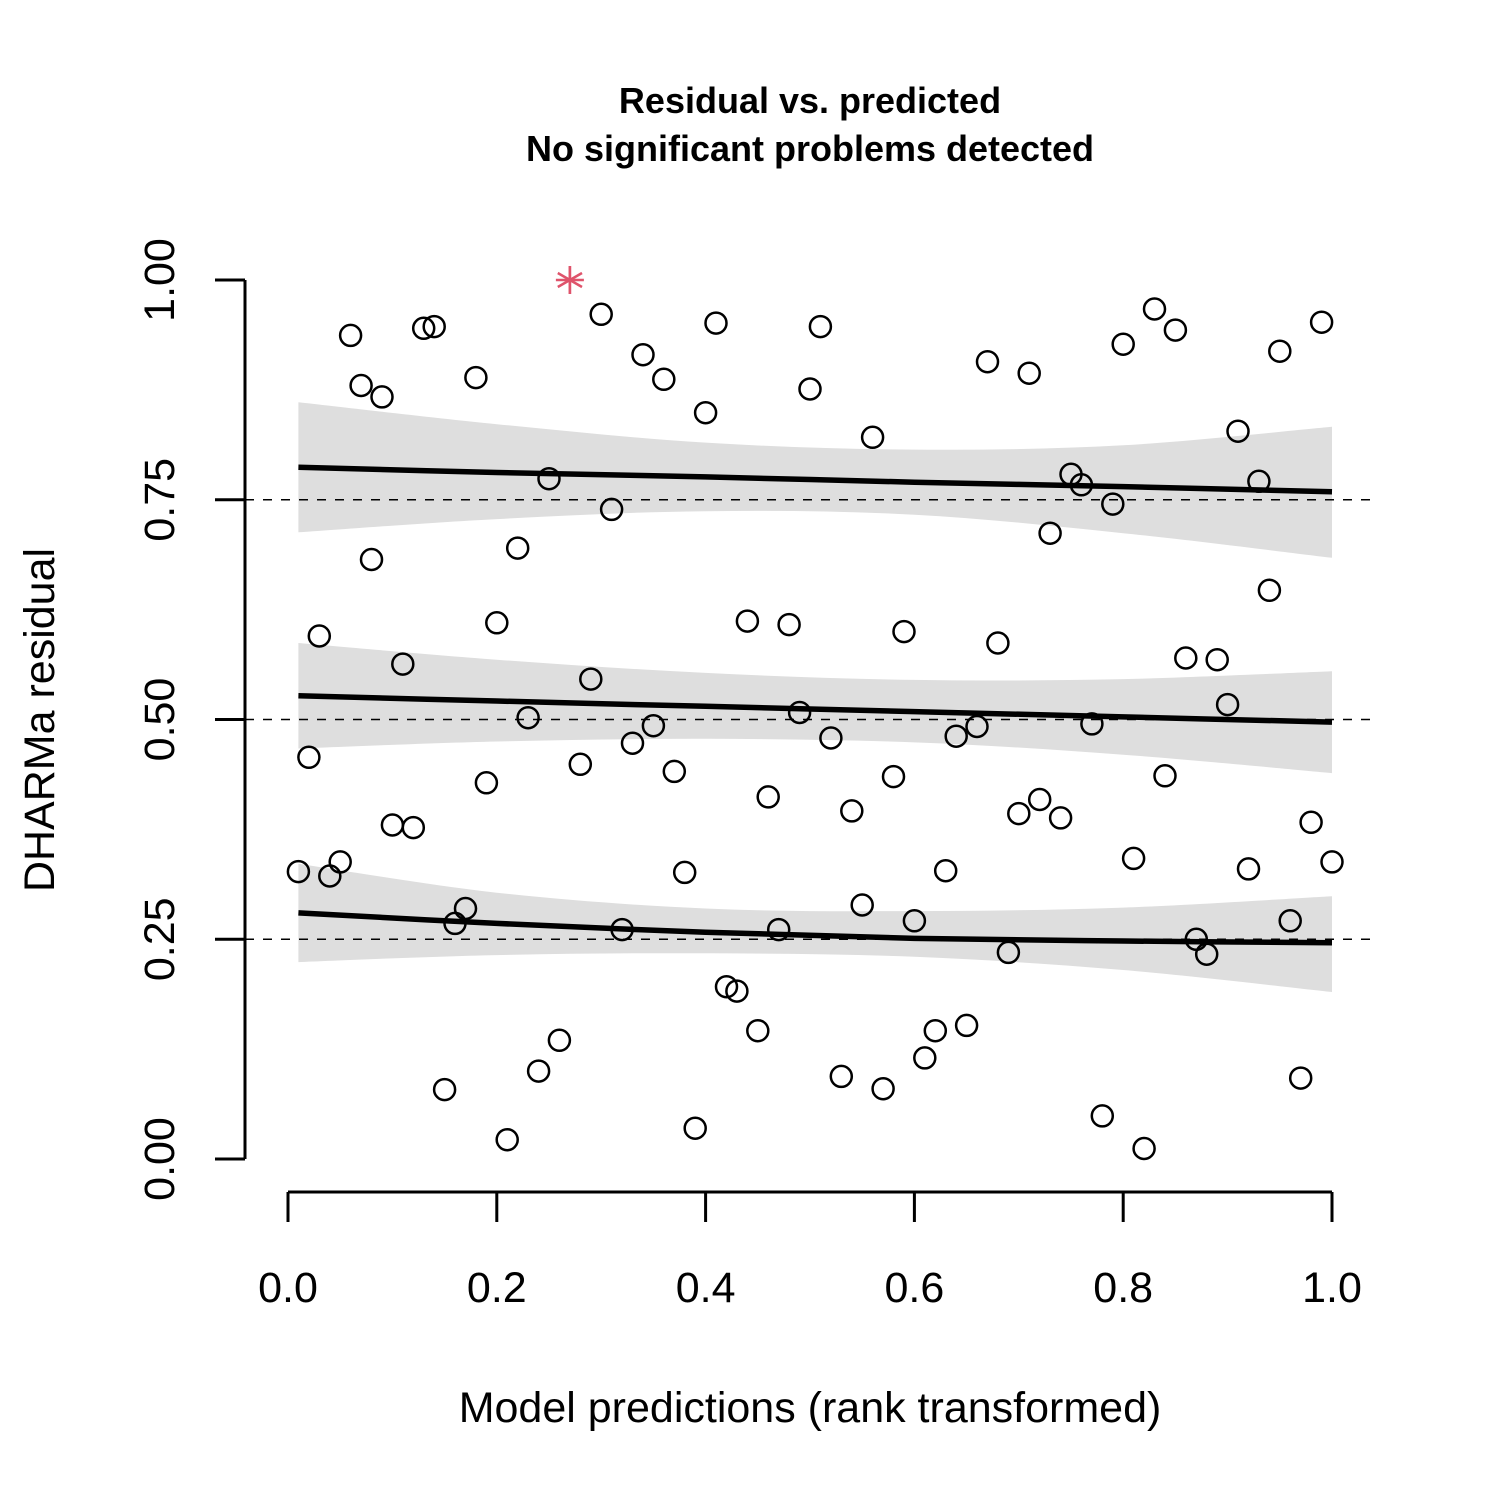 The image size is (1500, 1500). What do you see at coordinates (810, 148) in the screenshot?
I see `chart-subtitle: No significant problems detected` at bounding box center [810, 148].